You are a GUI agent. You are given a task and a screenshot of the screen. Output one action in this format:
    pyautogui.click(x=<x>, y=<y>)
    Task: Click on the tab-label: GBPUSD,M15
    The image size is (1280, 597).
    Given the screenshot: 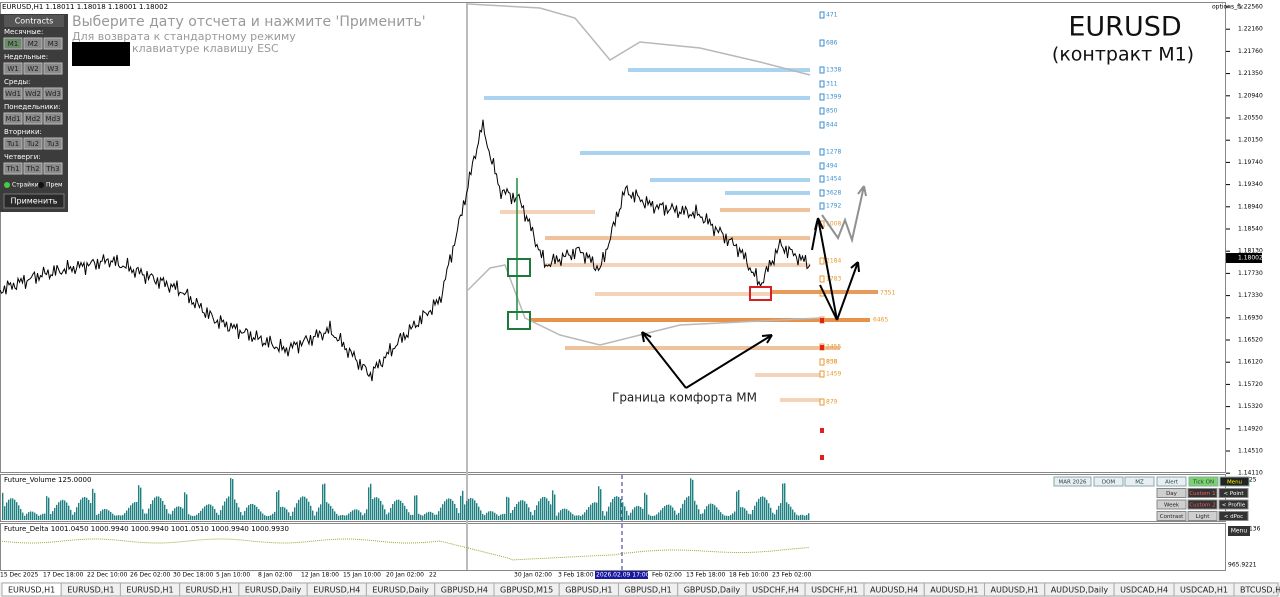 What is the action you would take?
    pyautogui.click(x=526, y=590)
    